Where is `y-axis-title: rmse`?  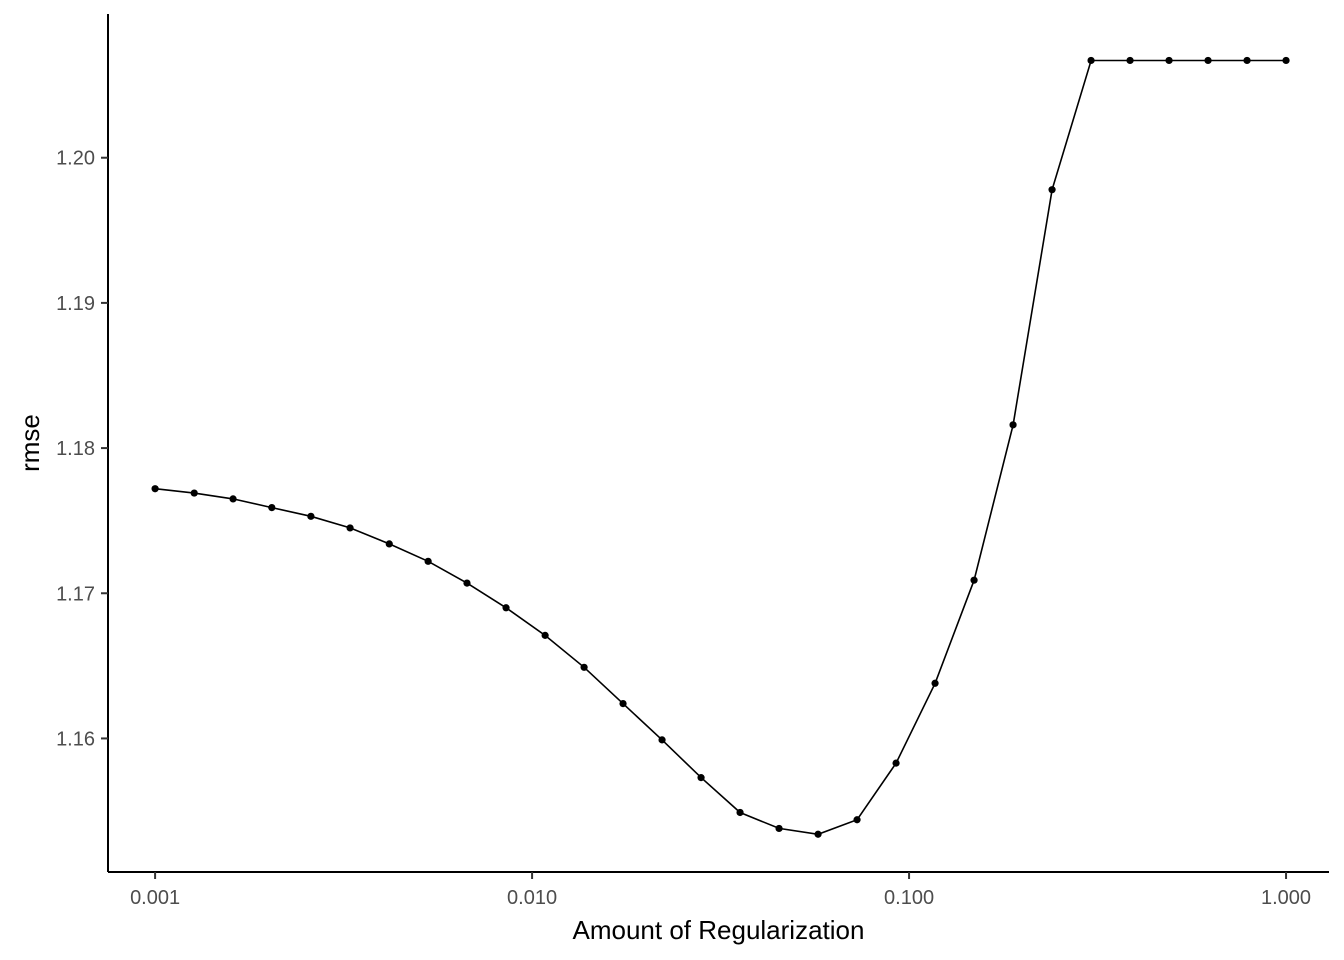
y-axis-title: rmse is located at coordinates (30, 443).